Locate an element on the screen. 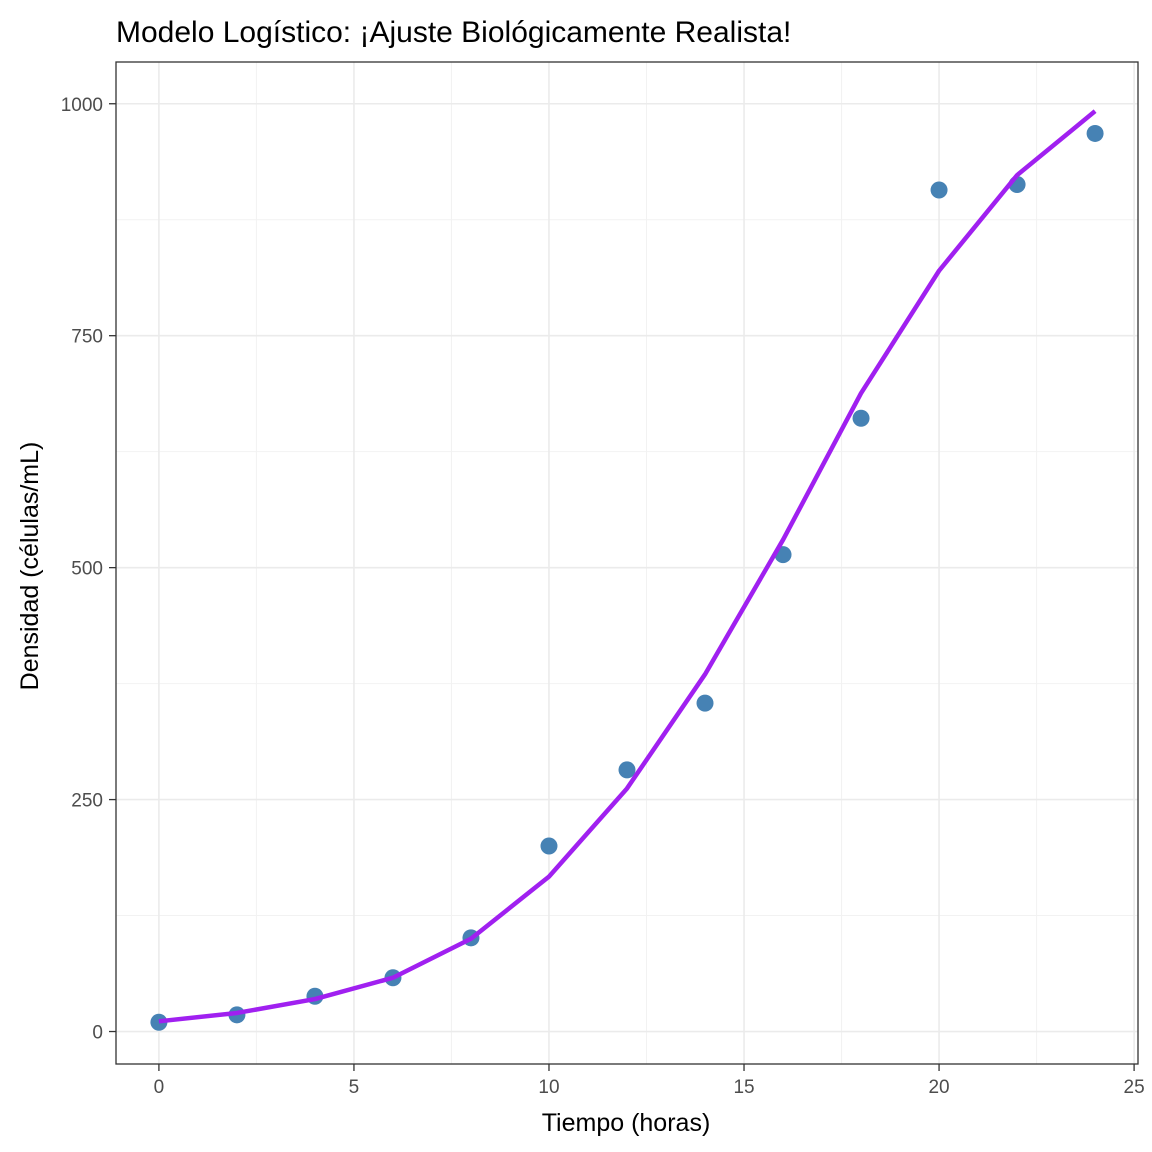 This screenshot has height=1152, width=1152. y-tick-label: 1000 is located at coordinates (82, 105).